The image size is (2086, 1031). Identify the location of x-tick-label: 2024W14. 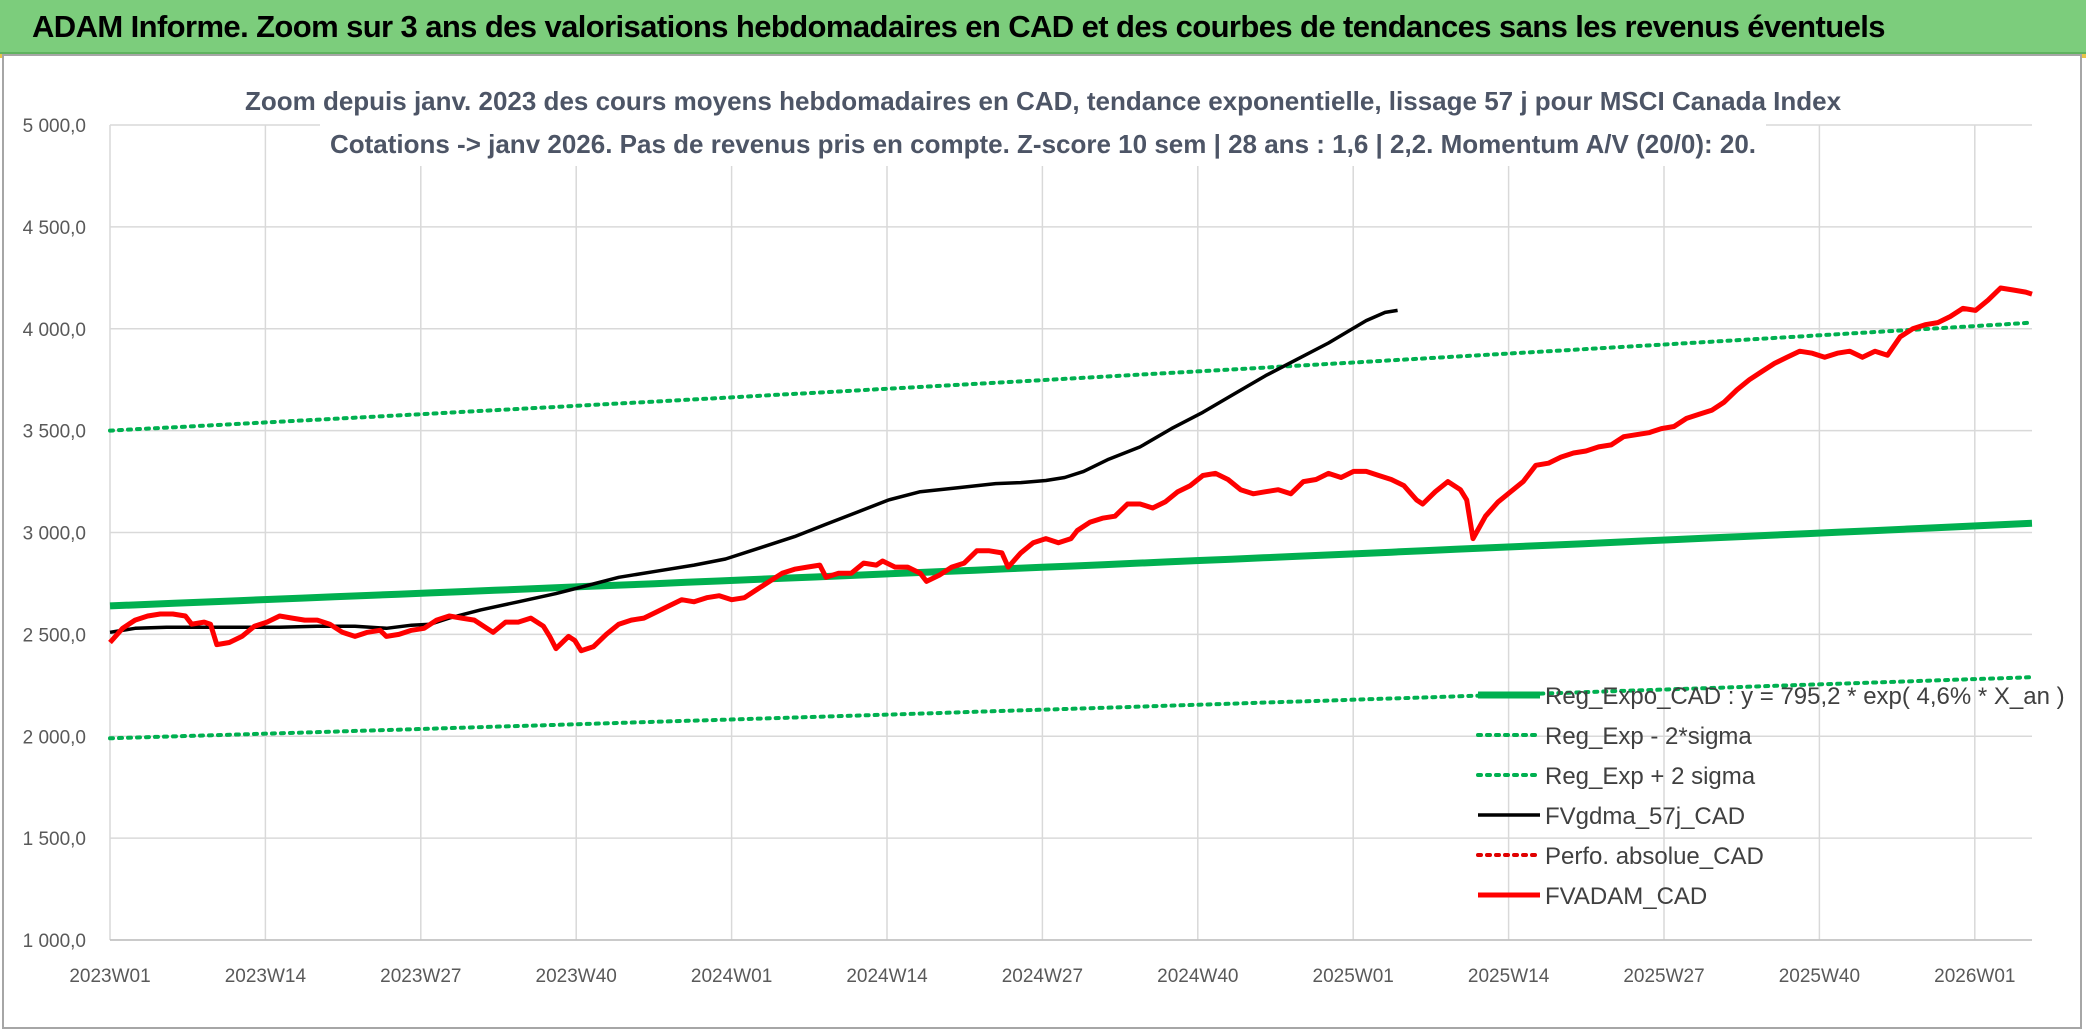
(887, 976).